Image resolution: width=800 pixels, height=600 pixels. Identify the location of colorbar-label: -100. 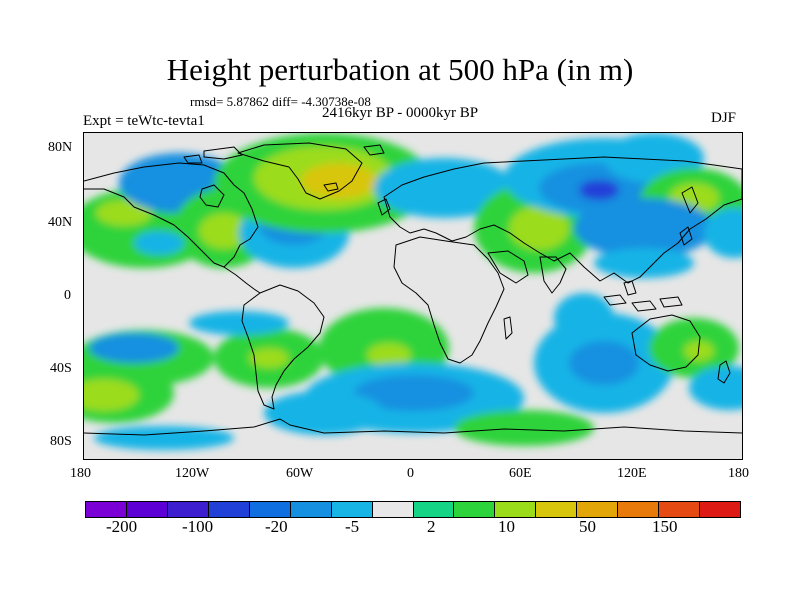
(198, 526).